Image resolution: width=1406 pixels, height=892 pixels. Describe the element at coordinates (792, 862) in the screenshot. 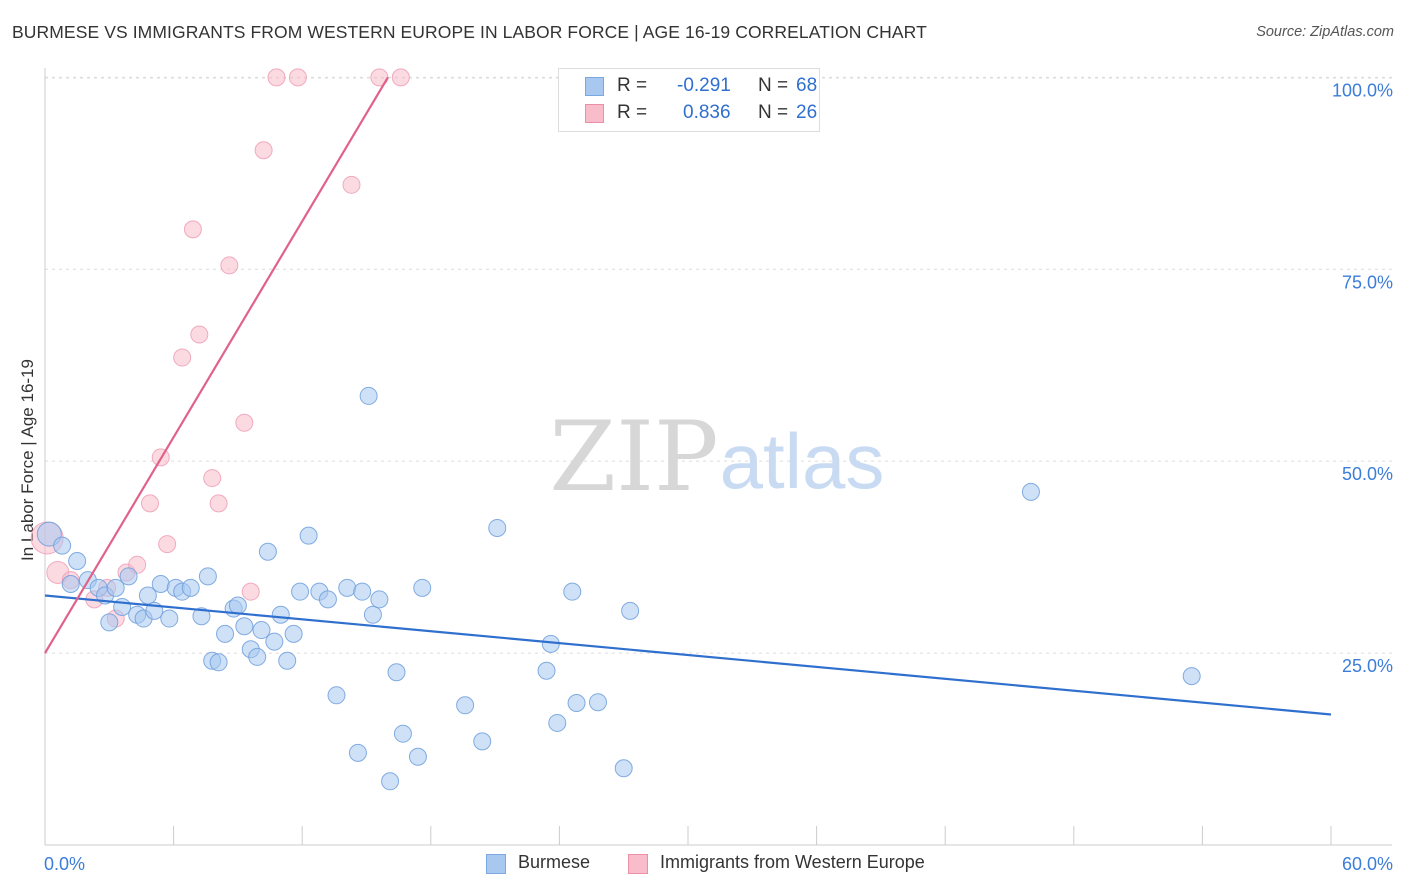

I see `bottom-legend-label-immigrants: Immigrants from Western Europe` at that location.